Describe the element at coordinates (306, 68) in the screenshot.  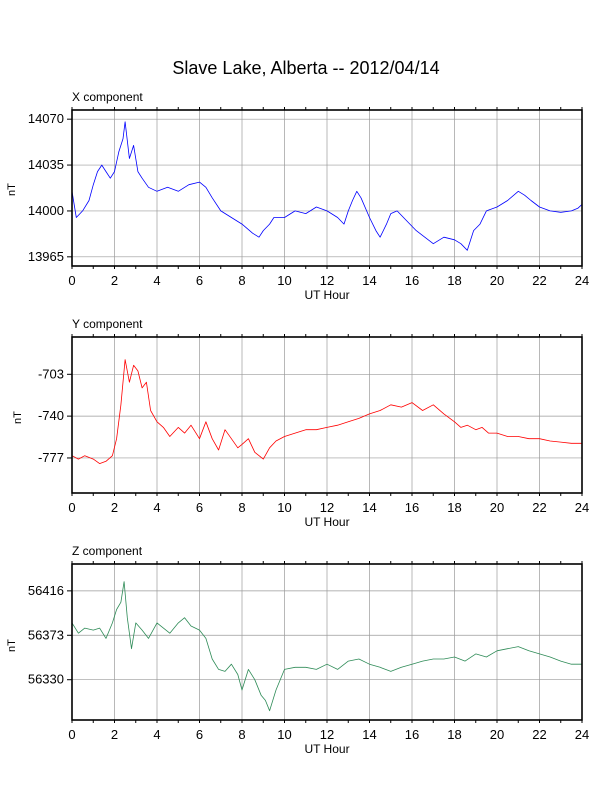
I see `page-title: Slave Lake, Alberta -- 2012/04/14` at that location.